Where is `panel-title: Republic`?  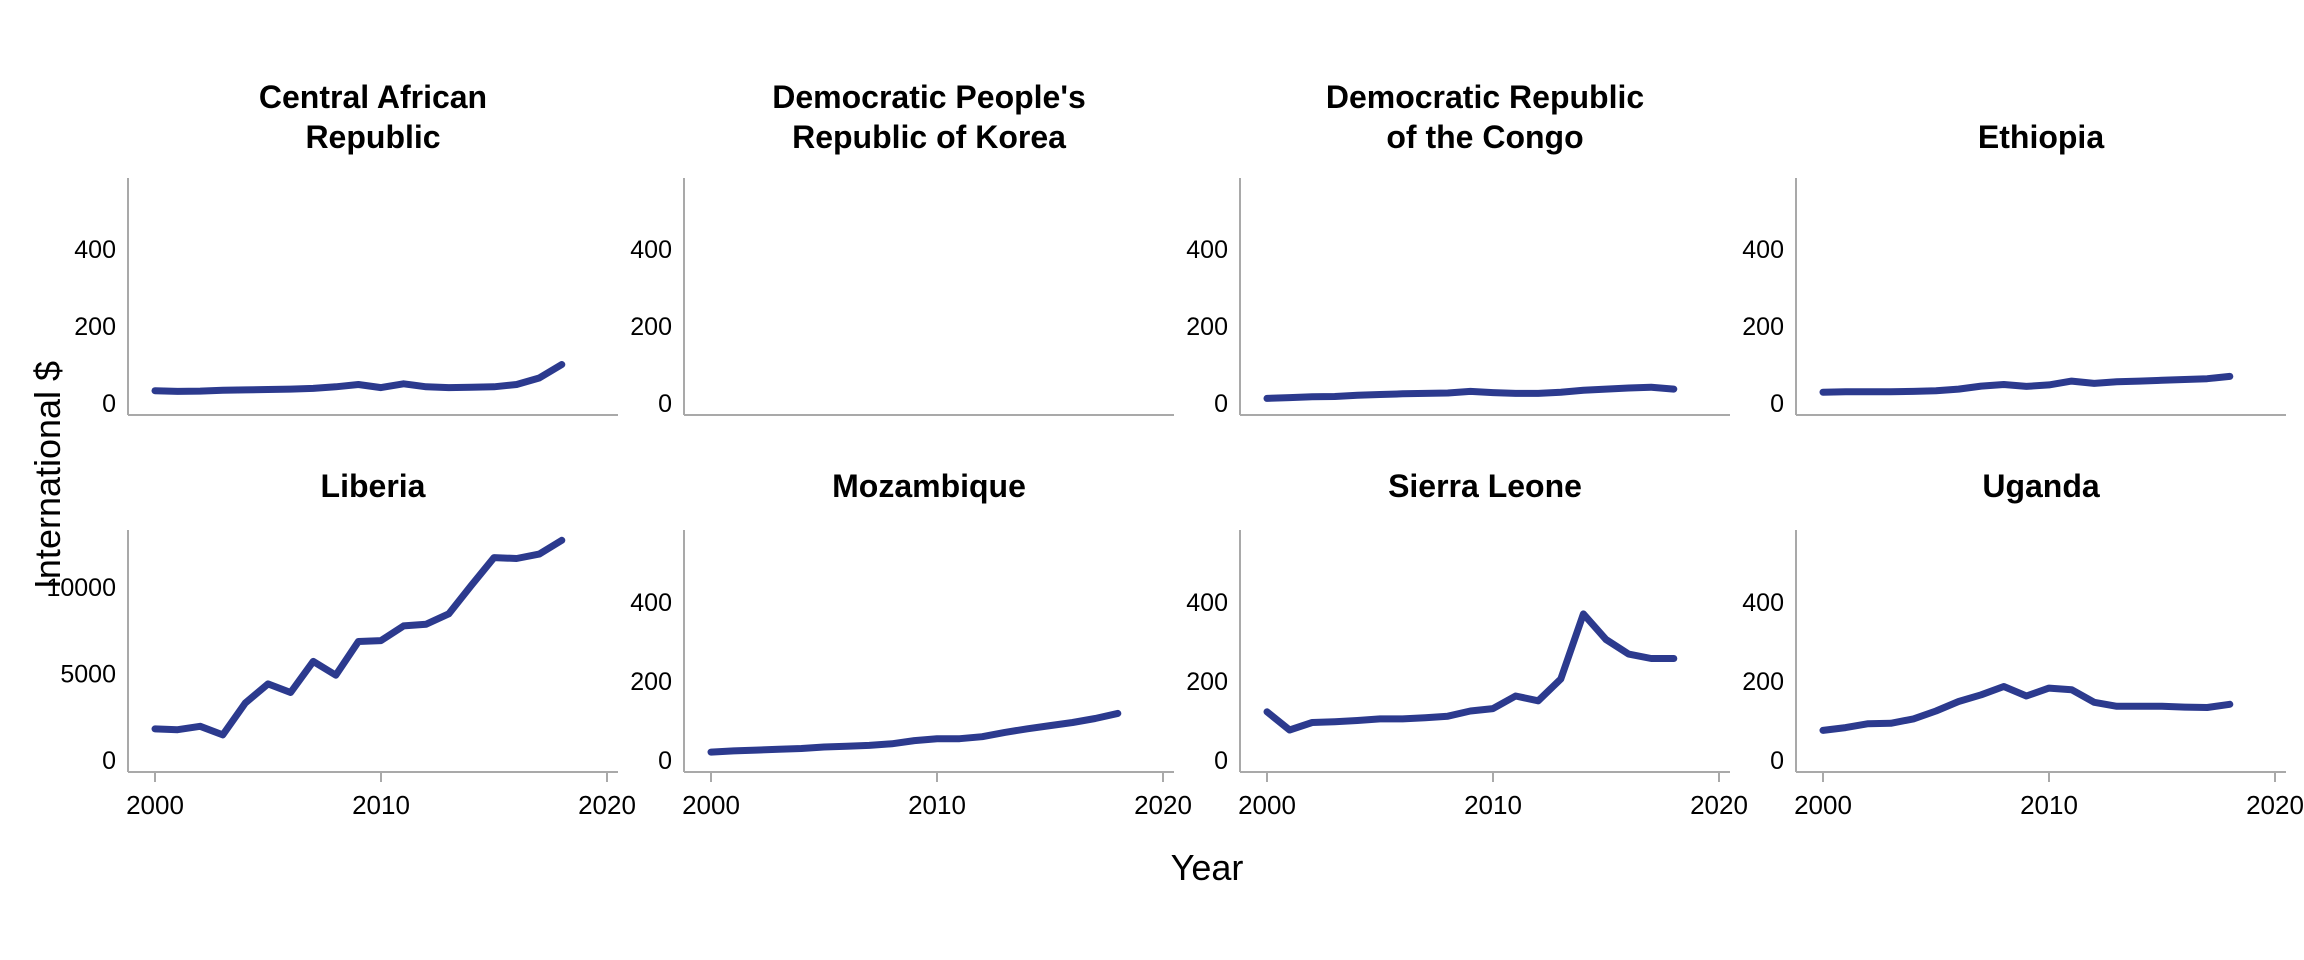 panel-title: Republic is located at coordinates (372, 137).